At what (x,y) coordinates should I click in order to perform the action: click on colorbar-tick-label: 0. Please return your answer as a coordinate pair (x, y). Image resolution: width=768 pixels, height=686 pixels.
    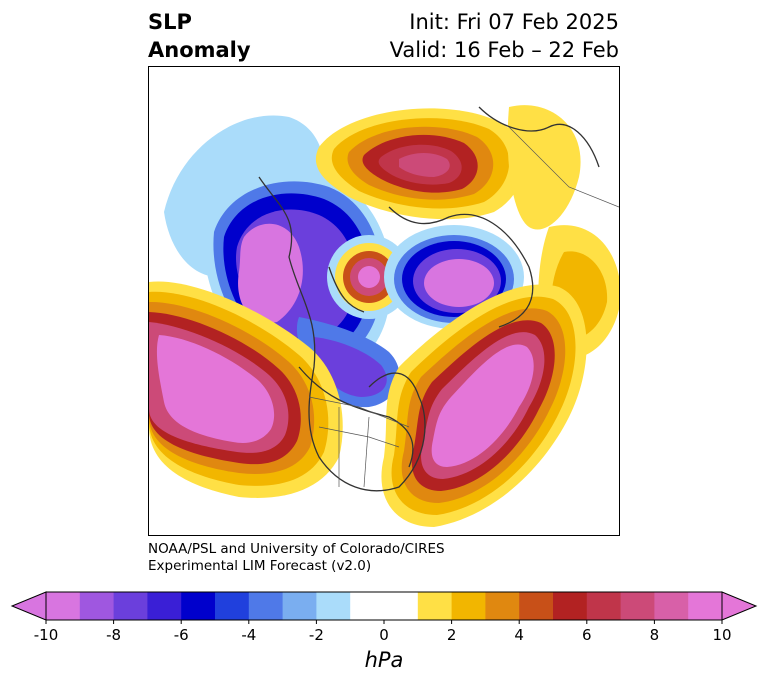
    Looking at the image, I should click on (384, 635).